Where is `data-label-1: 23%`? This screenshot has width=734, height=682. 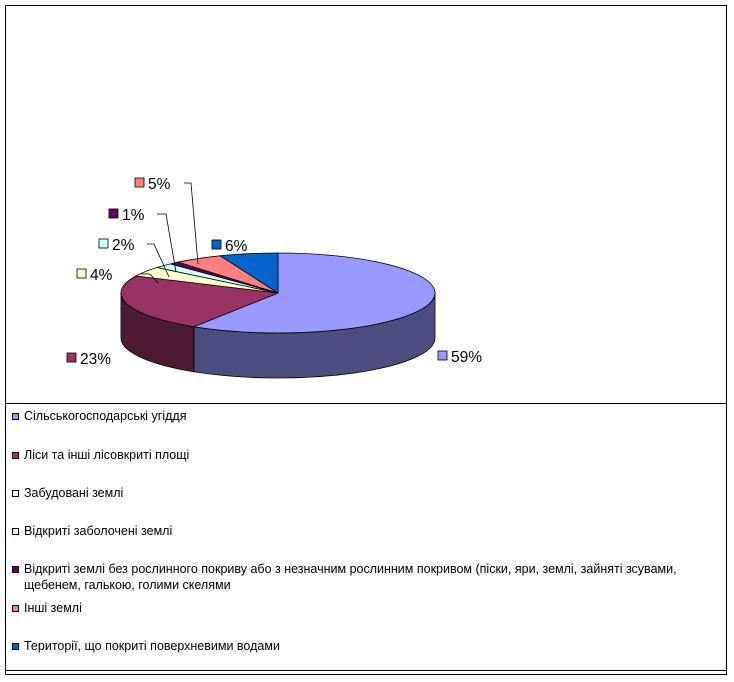
data-label-1: 23% is located at coordinates (95, 359).